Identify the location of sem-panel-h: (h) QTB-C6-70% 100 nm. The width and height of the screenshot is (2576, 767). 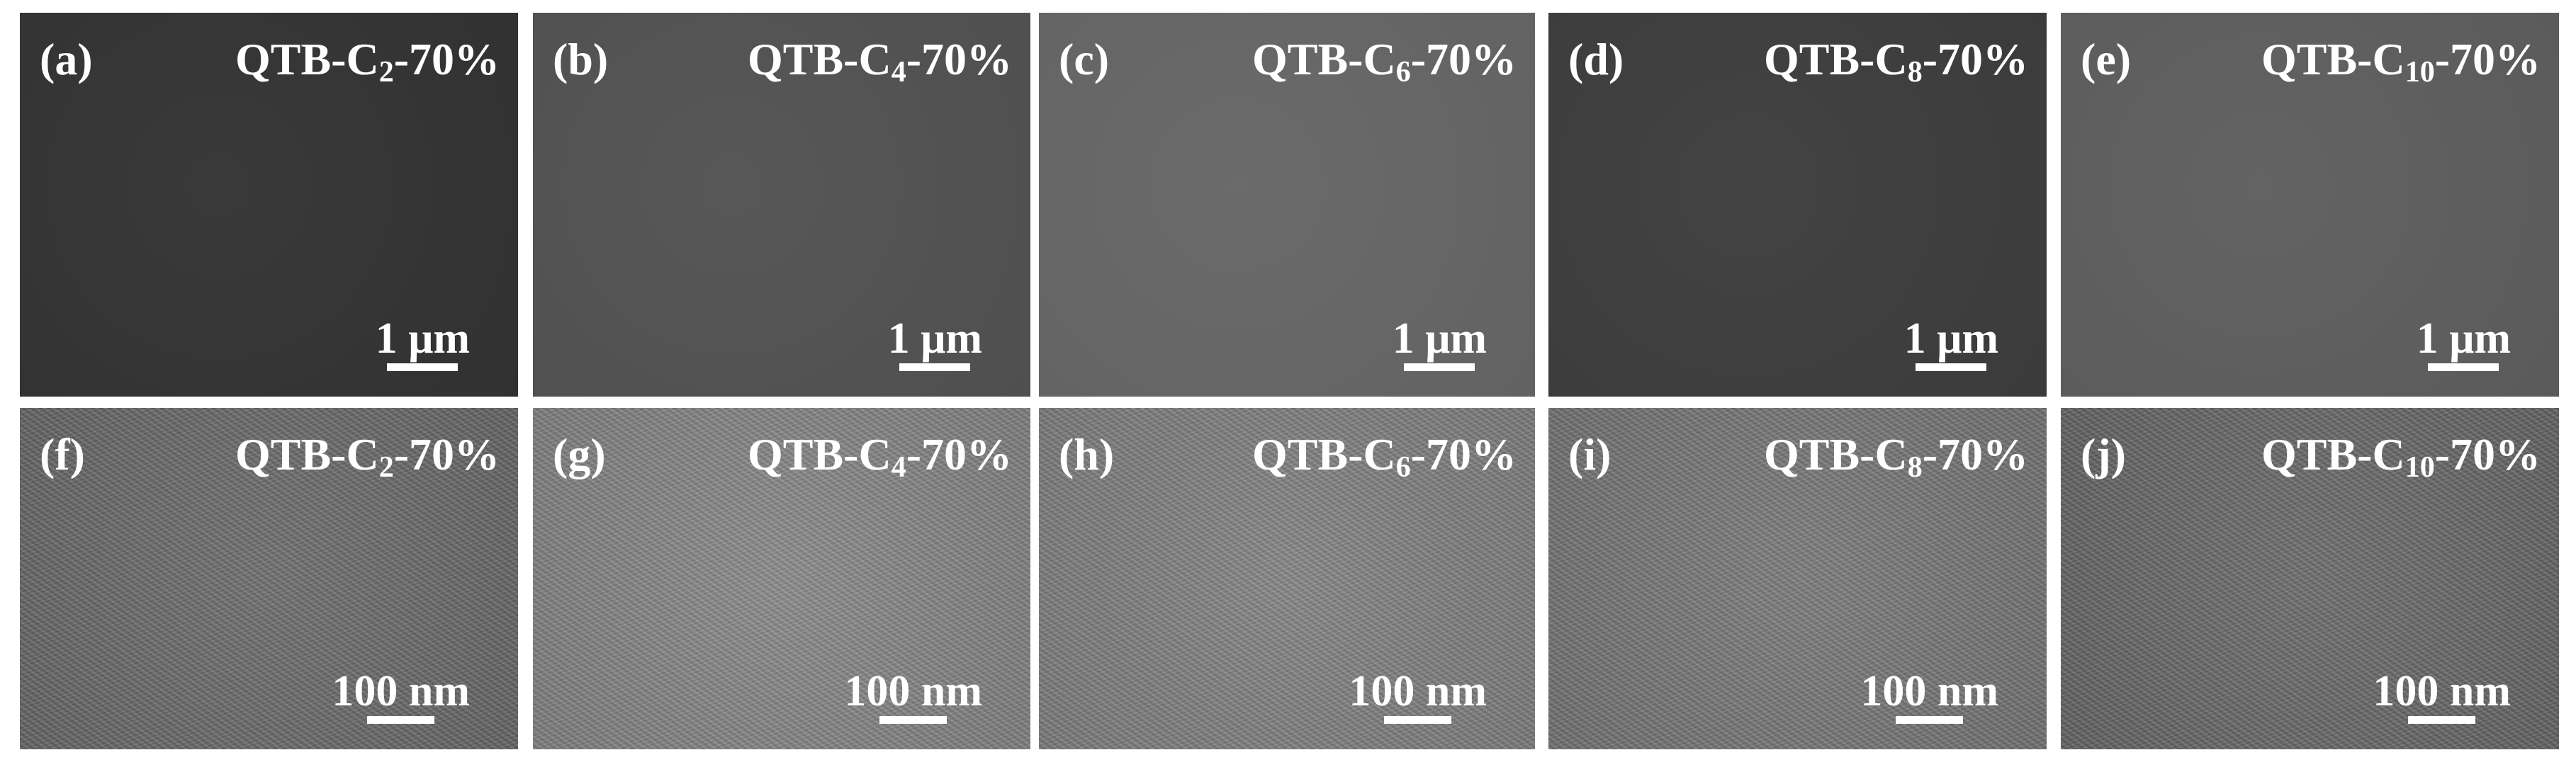
(1287, 578).